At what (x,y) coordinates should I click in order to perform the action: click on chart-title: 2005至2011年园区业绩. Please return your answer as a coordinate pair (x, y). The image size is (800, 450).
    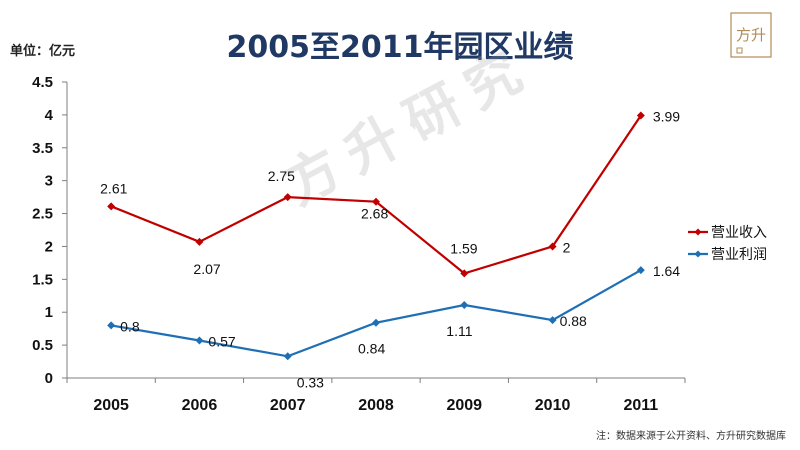
    Looking at the image, I should click on (400, 47).